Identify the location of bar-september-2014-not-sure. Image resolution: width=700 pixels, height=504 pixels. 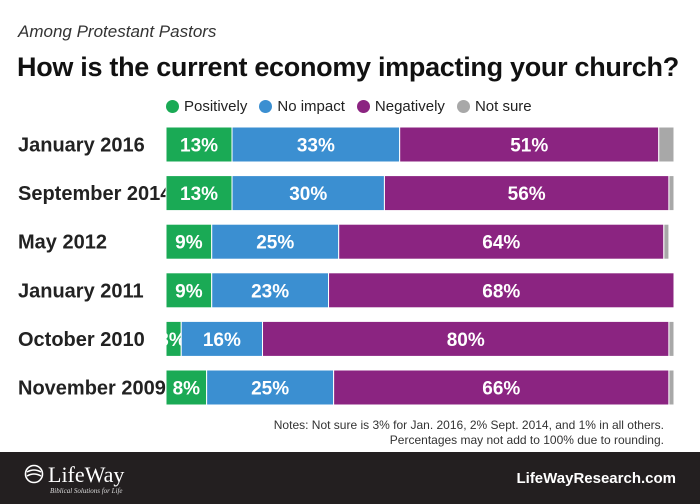
(671, 193).